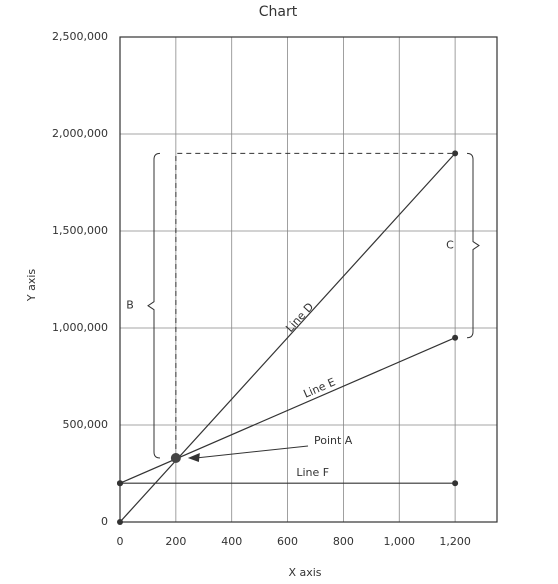 The height and width of the screenshot is (584, 558). What do you see at coordinates (120, 541) in the screenshot?
I see `x-tick-label: 0` at bounding box center [120, 541].